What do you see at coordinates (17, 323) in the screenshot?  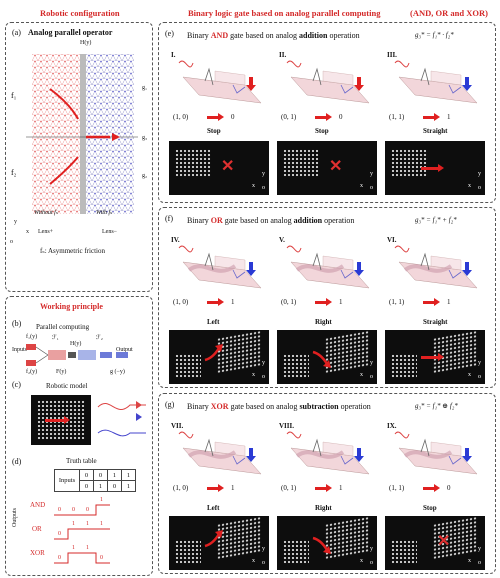 I see `panel-b-label: (b)` at bounding box center [17, 323].